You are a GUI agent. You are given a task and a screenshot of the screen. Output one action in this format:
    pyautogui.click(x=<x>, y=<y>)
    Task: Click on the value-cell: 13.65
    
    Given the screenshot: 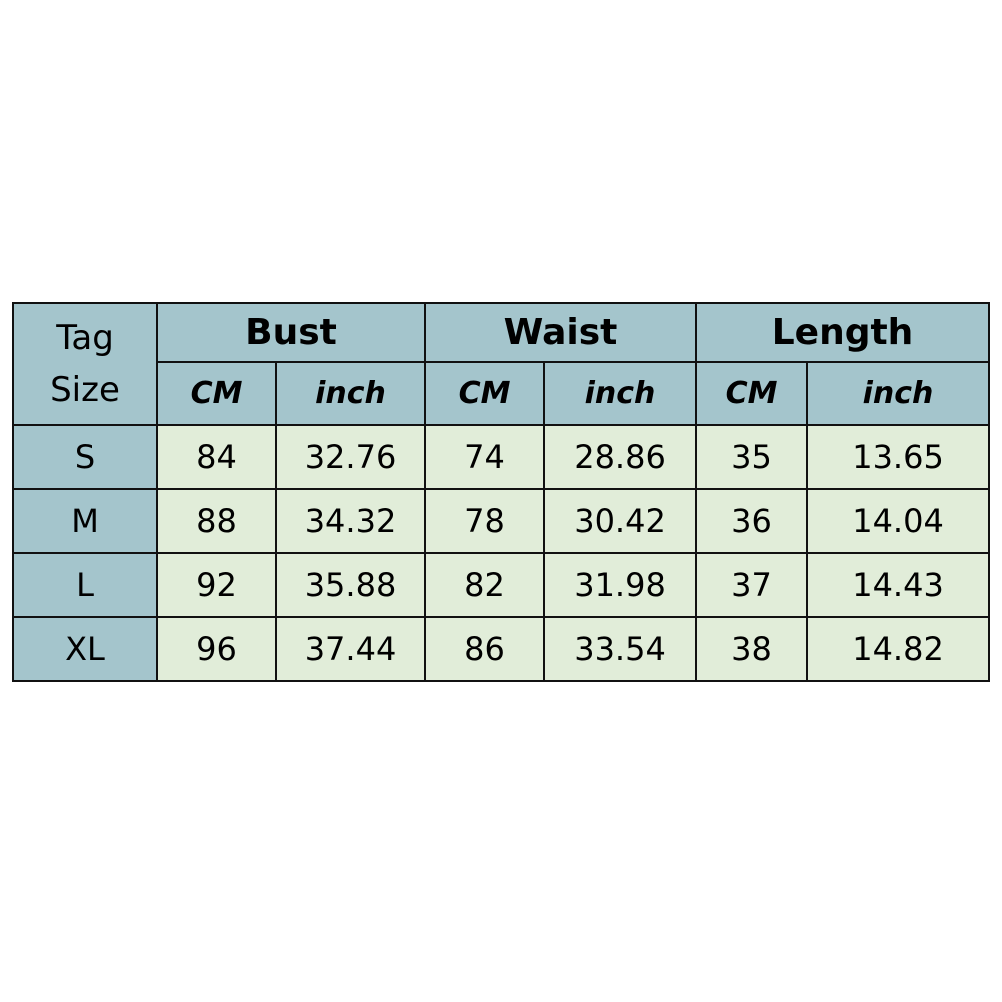 What is the action you would take?
    pyautogui.click(x=898, y=457)
    